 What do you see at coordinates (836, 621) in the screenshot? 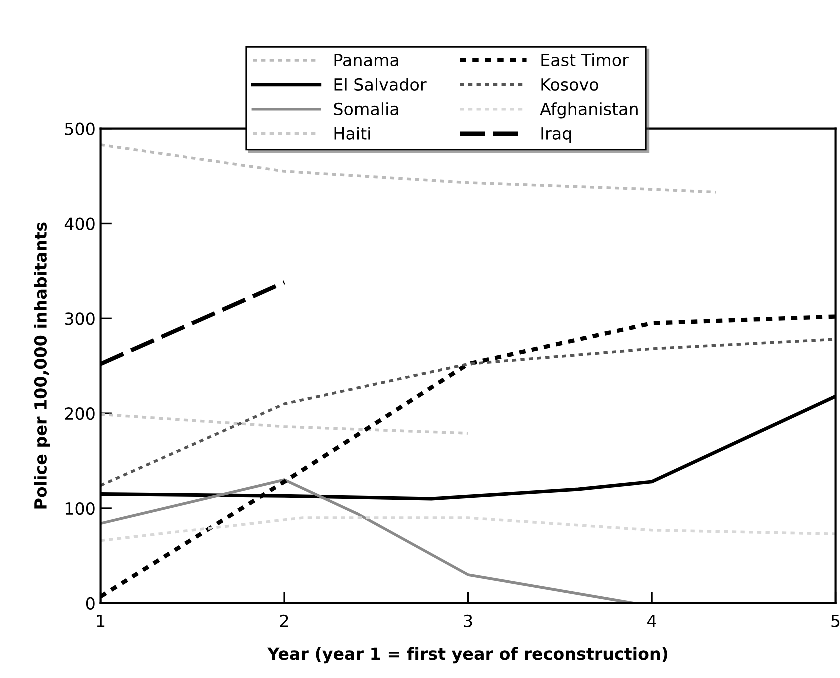
I see `x-tick-label: 5` at bounding box center [836, 621].